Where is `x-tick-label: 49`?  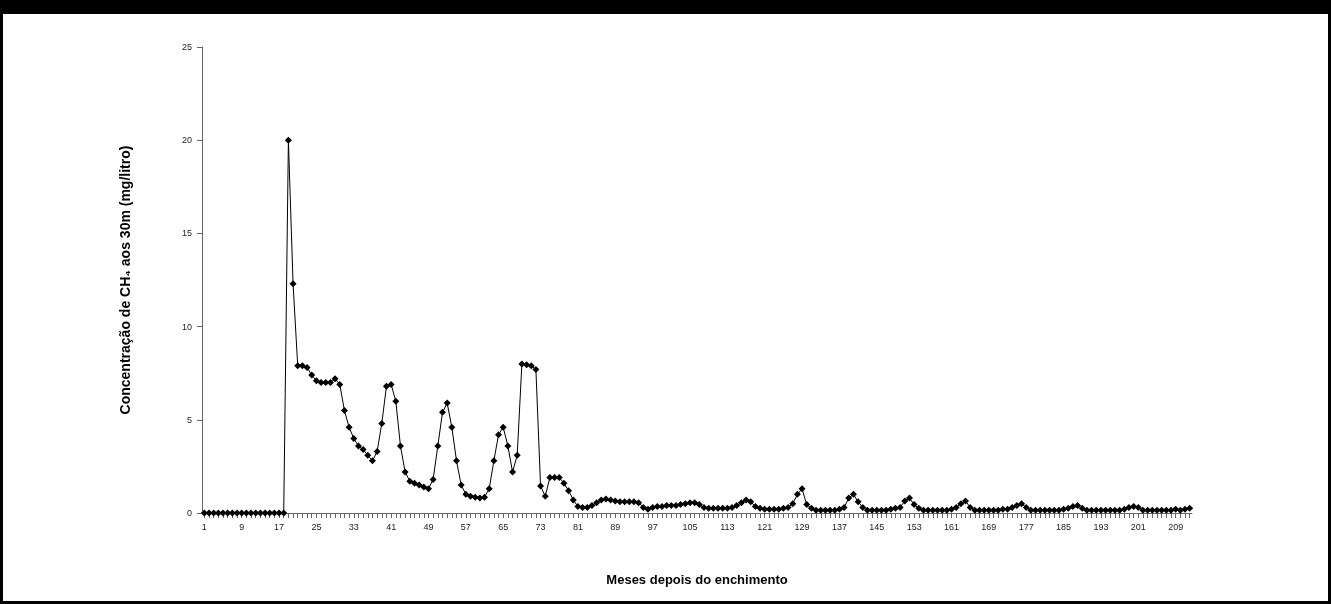
x-tick-label: 49 is located at coordinates (428, 526).